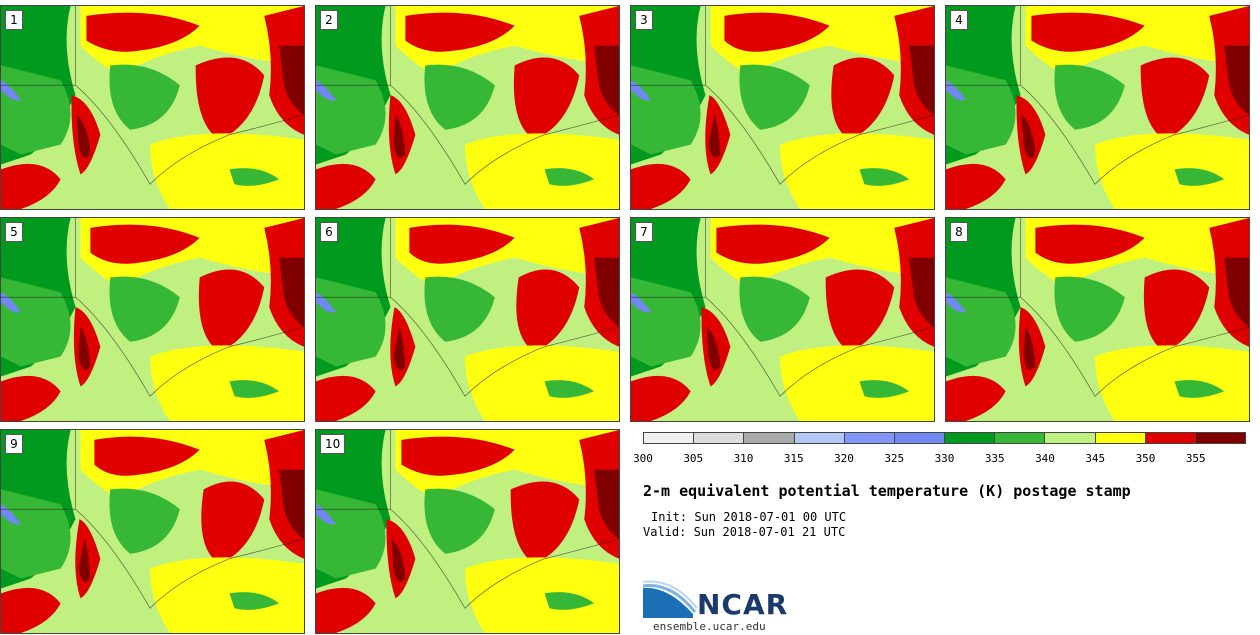  What do you see at coordinates (329, 232) in the screenshot?
I see `panel-number-label: 6` at bounding box center [329, 232].